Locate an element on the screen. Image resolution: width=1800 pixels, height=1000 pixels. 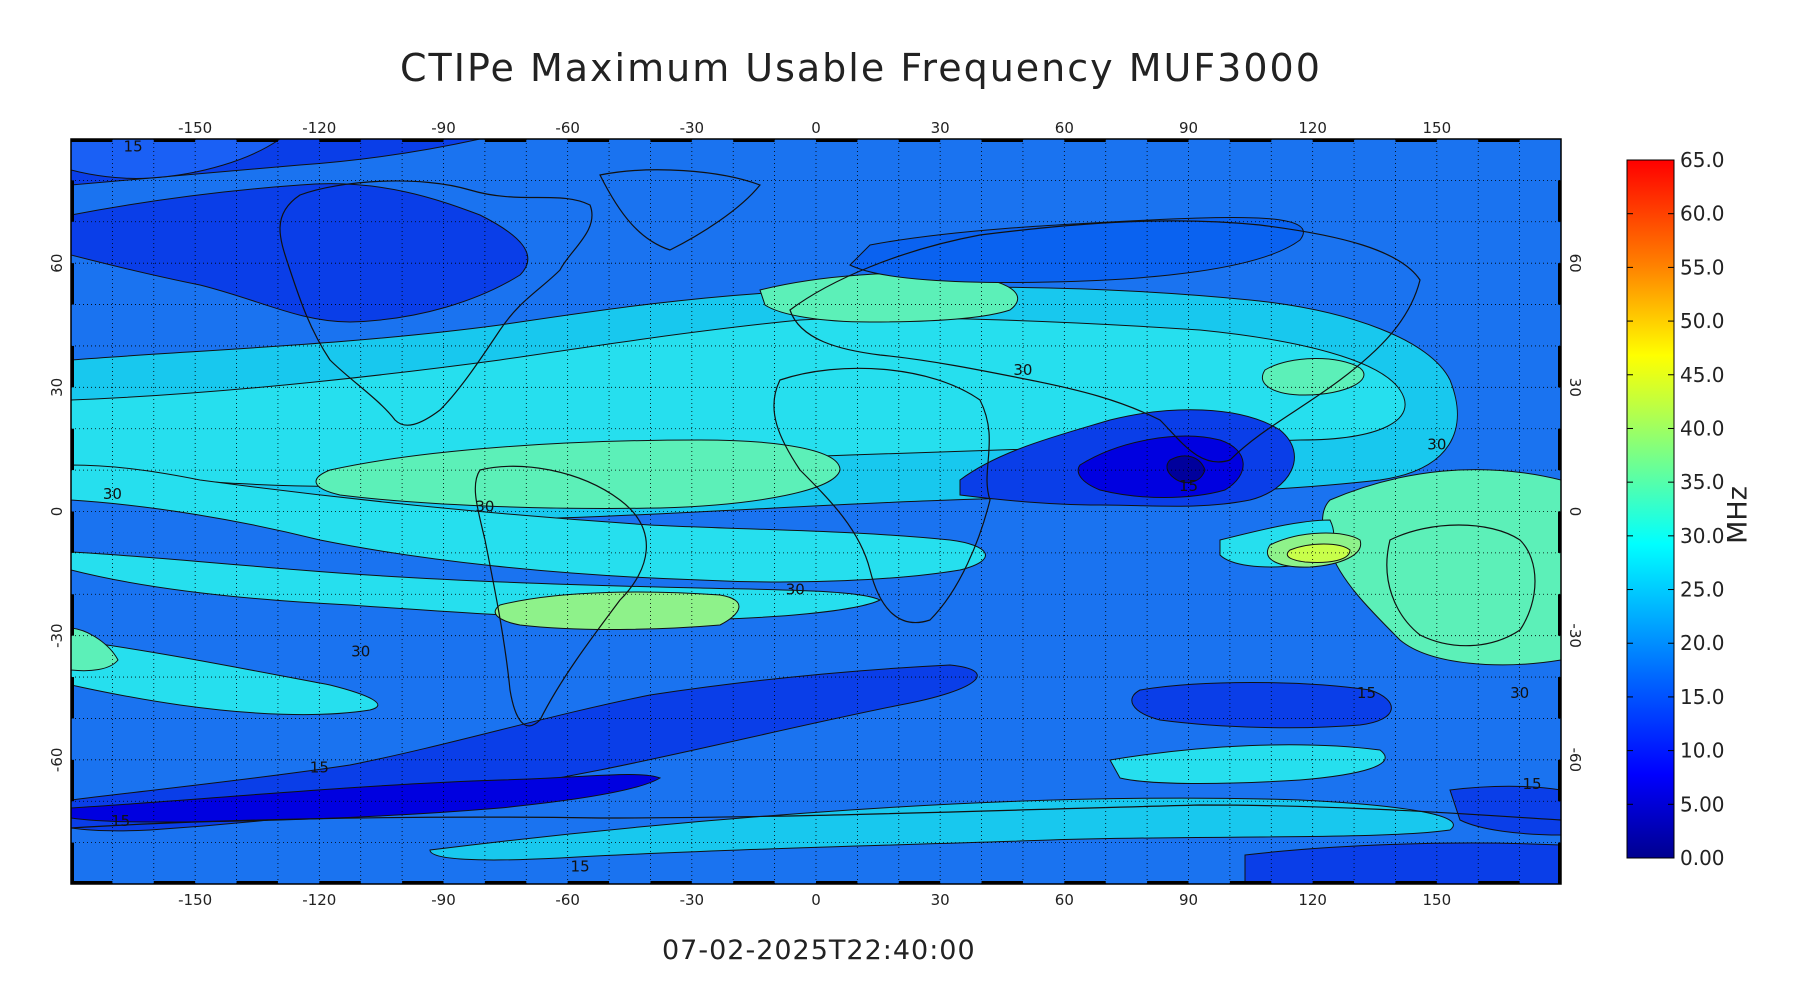
lon-tick-label-bottom: -30 is located at coordinates (692, 900).